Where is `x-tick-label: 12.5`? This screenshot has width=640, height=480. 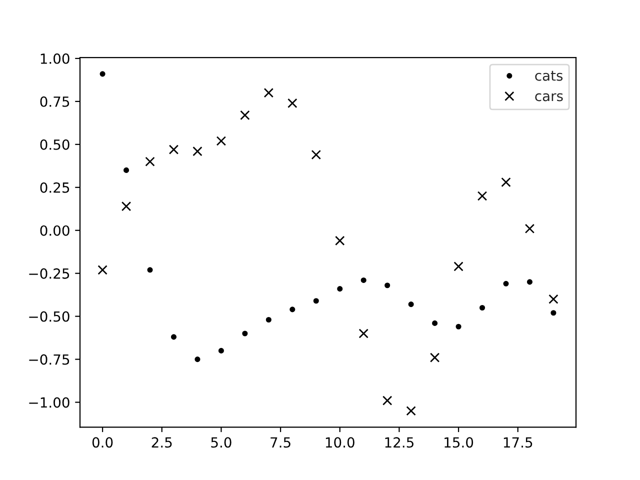
x-tick-label: 12.5 is located at coordinates (399, 442).